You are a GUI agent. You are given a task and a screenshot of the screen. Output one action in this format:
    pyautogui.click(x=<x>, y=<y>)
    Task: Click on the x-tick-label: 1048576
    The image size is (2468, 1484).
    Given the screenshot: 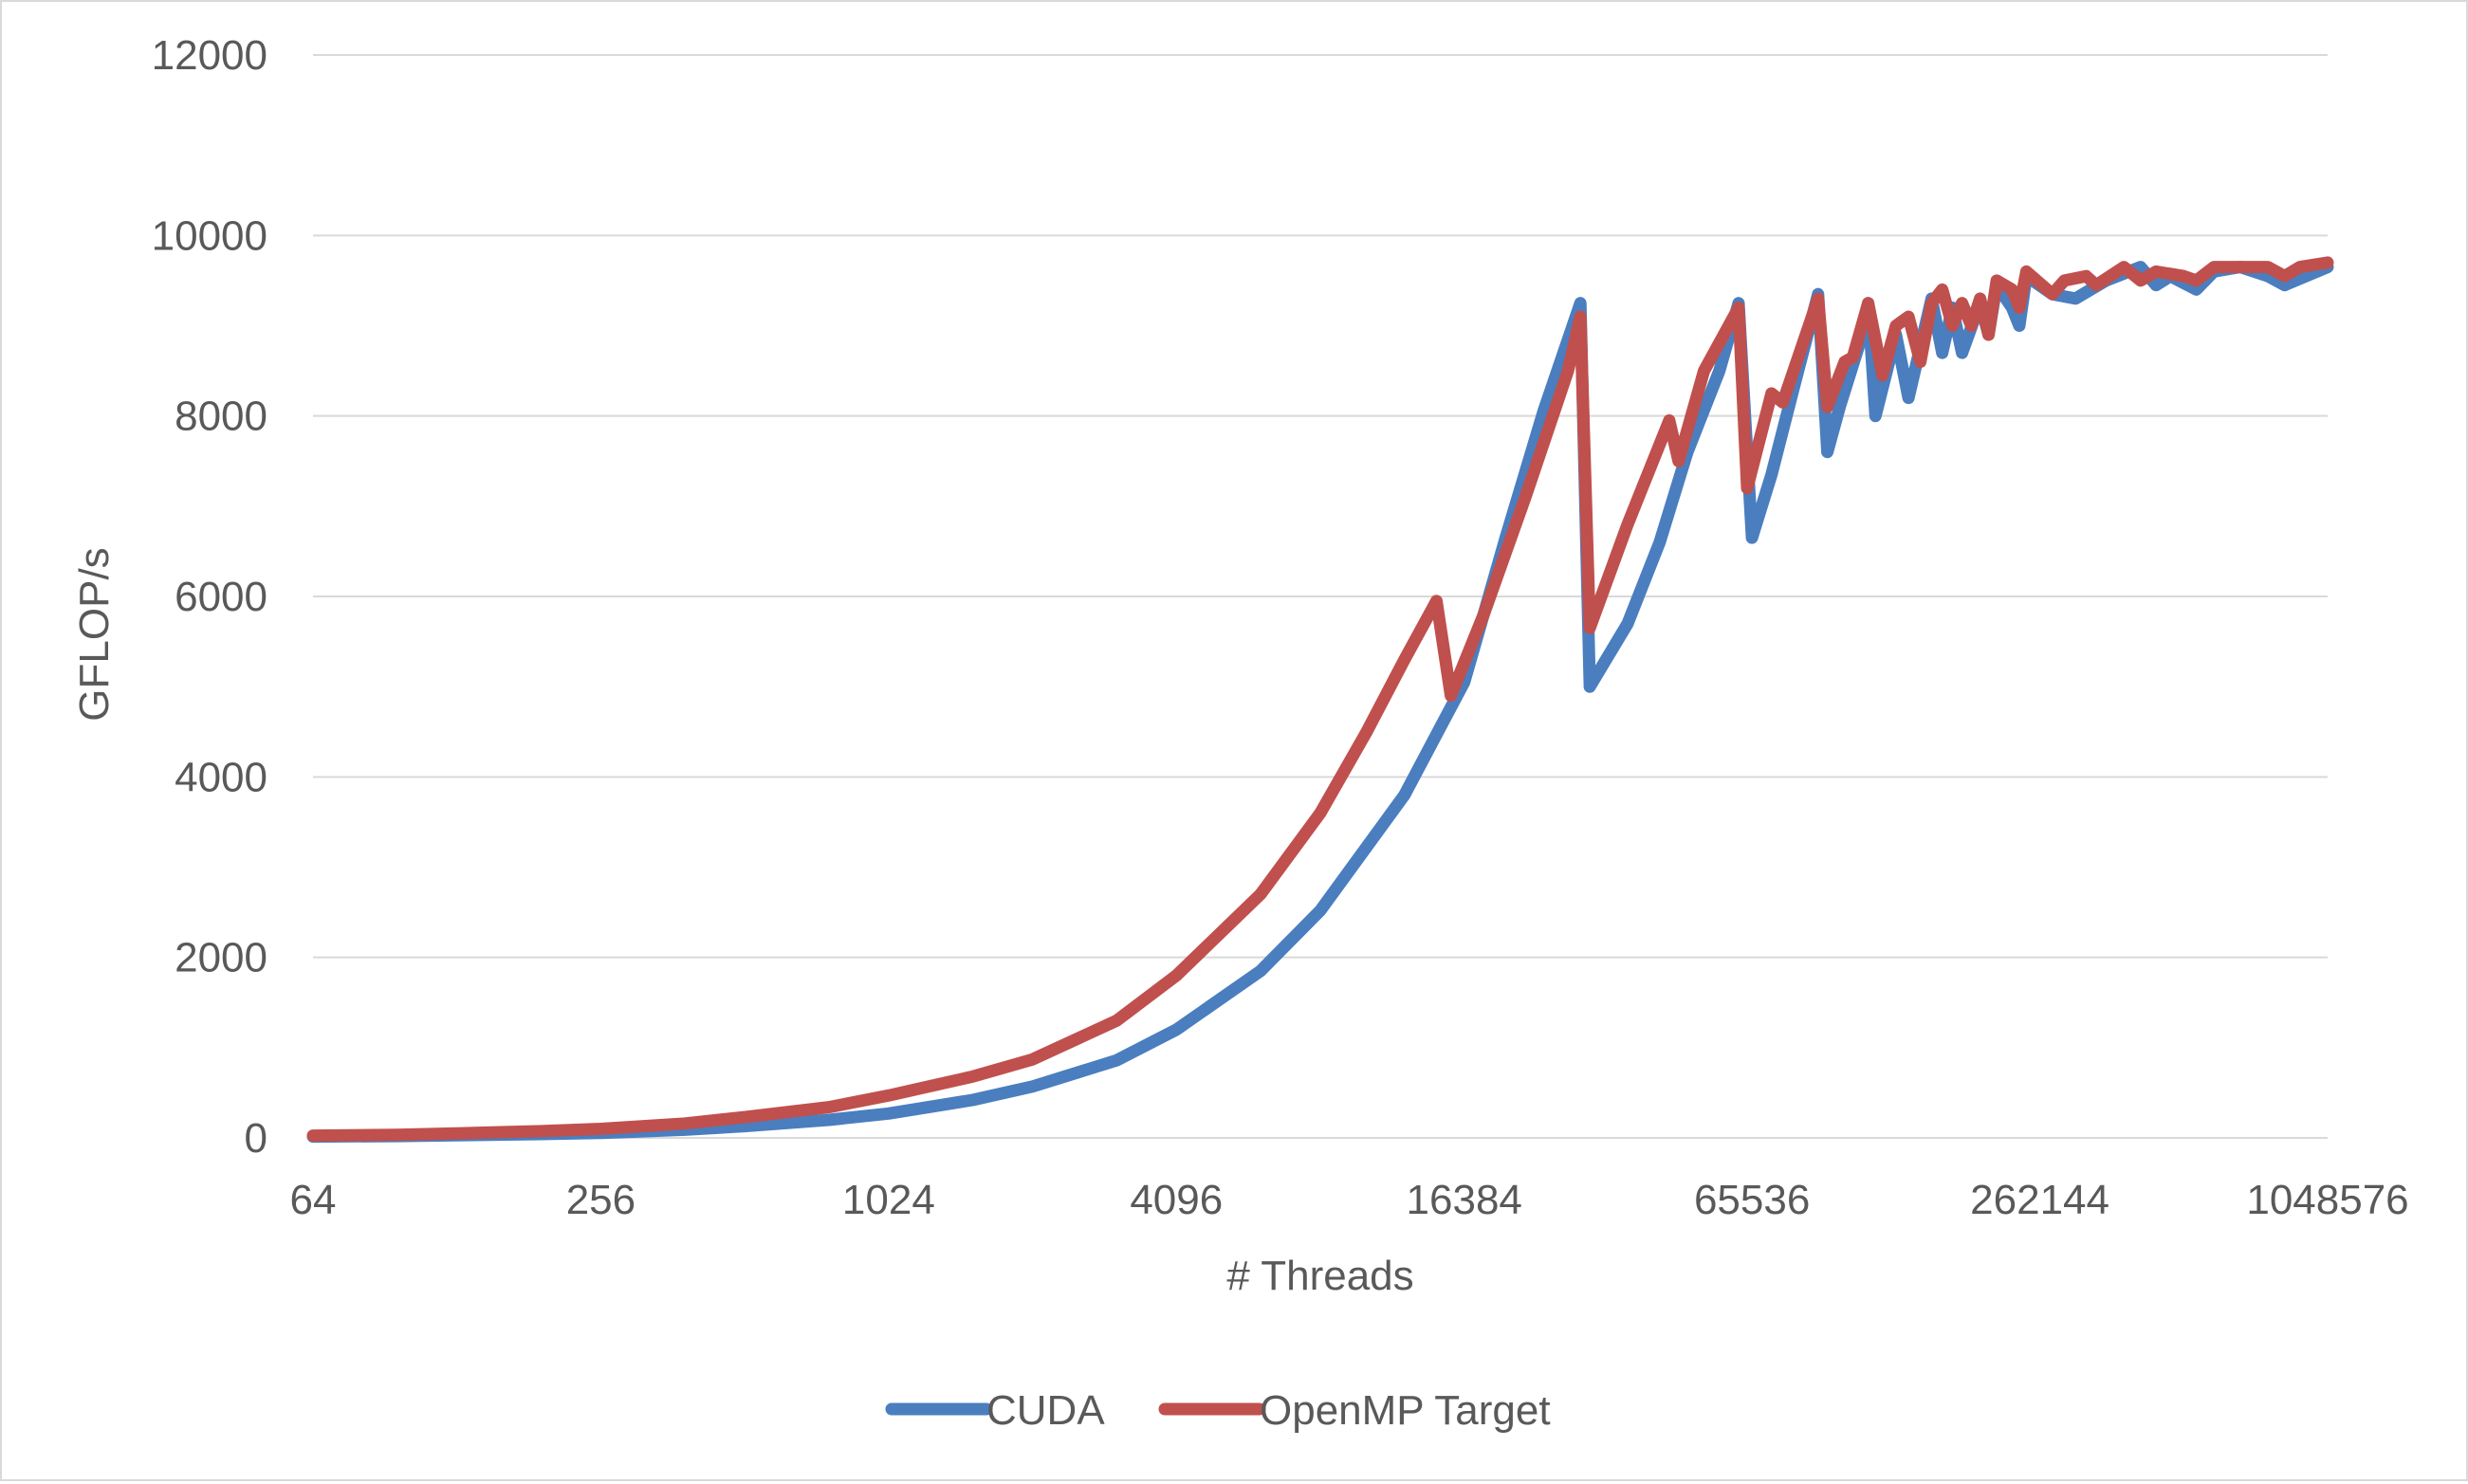 What is the action you would take?
    pyautogui.click(x=2327, y=1200)
    